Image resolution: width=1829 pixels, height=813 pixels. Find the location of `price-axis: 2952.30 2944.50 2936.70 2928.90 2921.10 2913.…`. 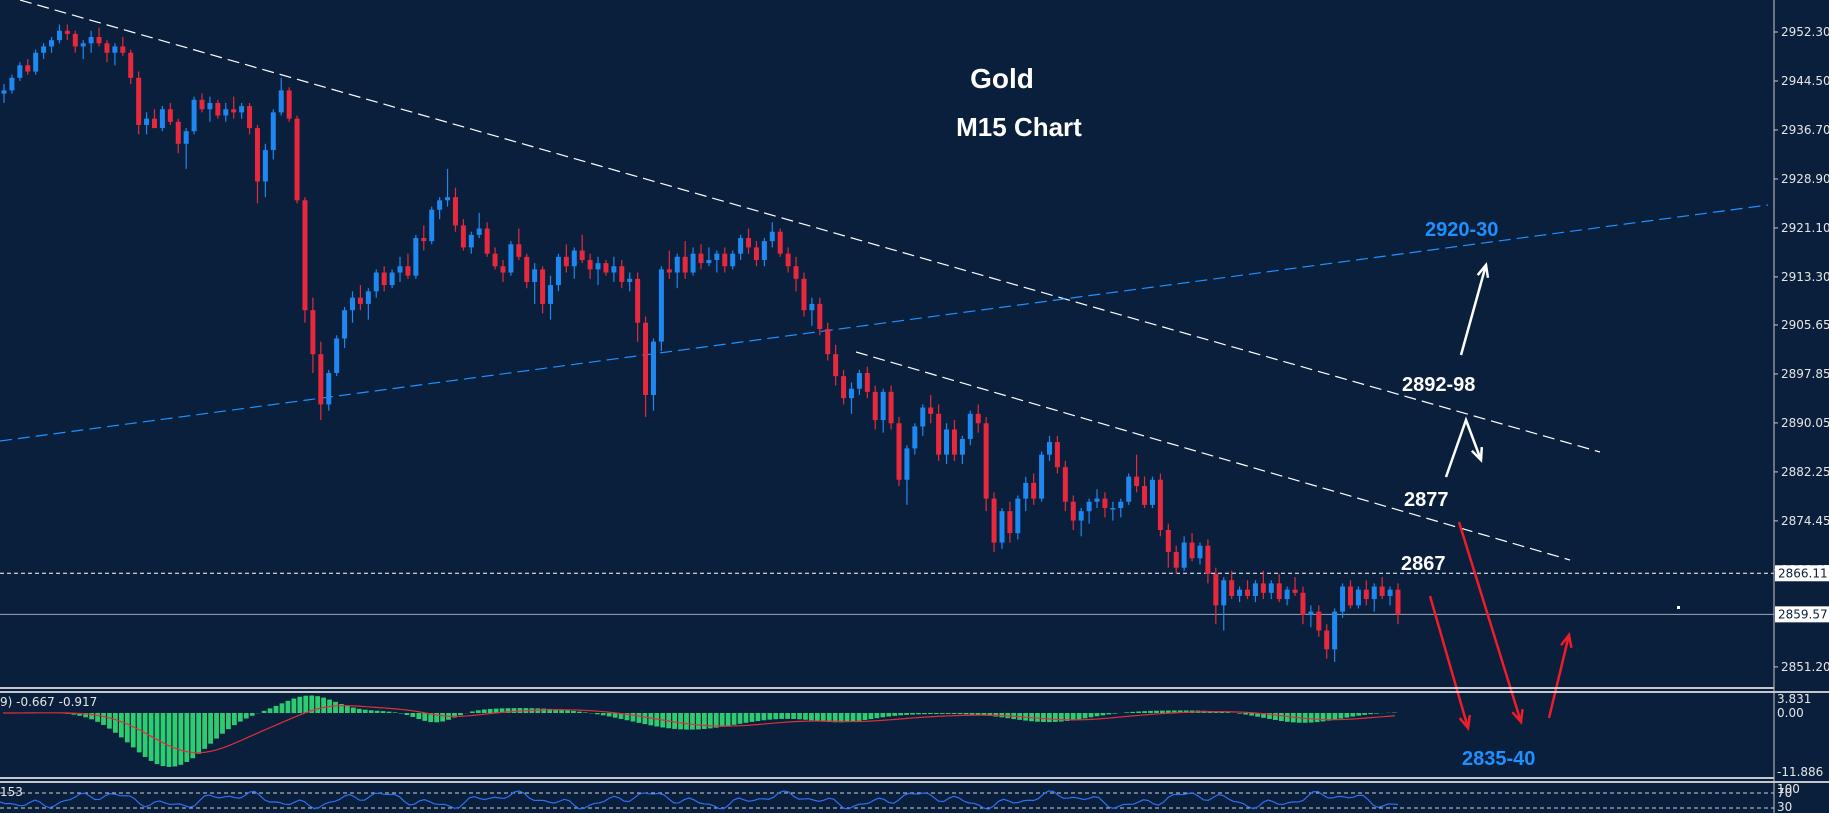

price-axis: 2952.30 2944.50 2936.70 2928.90 2921.10 2913.… is located at coordinates (1801, 406).